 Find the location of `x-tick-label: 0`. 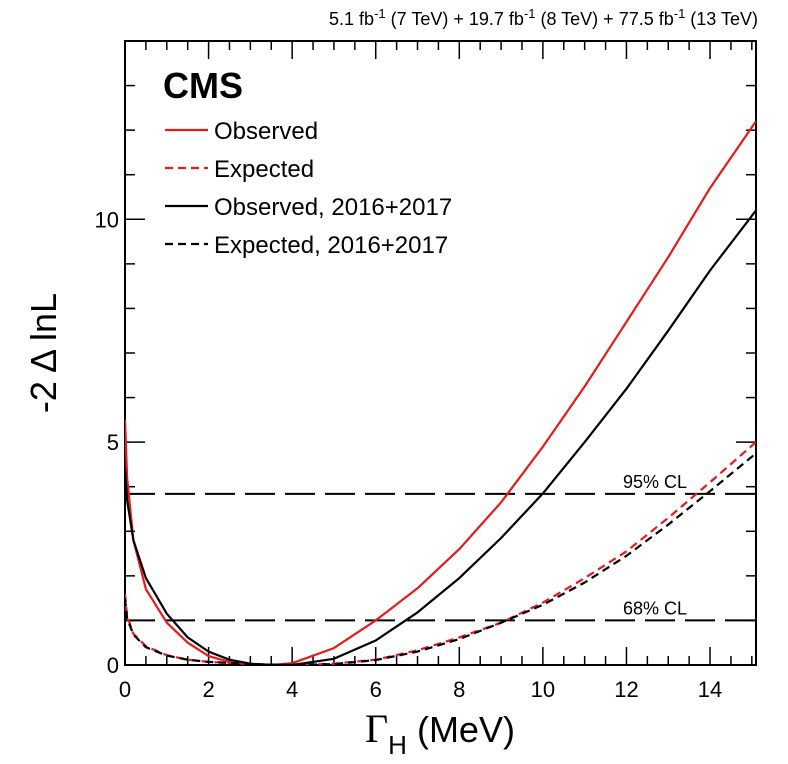

x-tick-label: 0 is located at coordinates (125, 689).